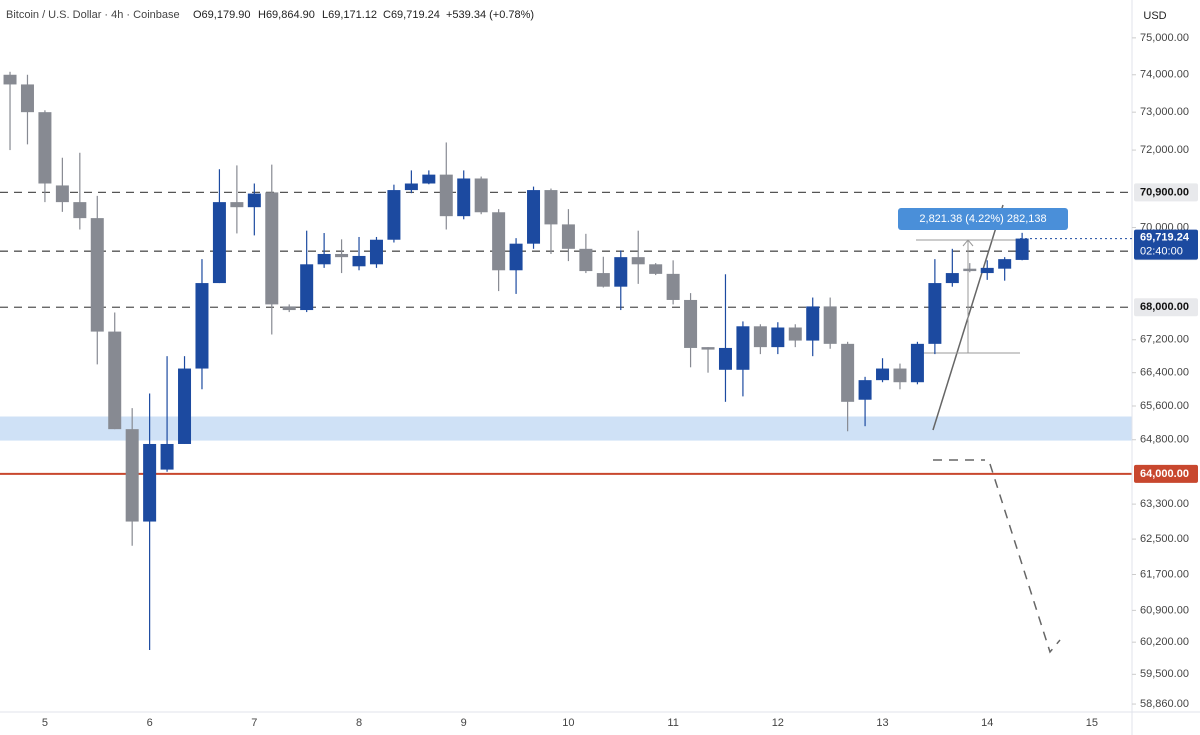 This screenshot has height=735, width=1200. What do you see at coordinates (1161, 251) in the screenshot?
I see `countdown-label: 02:40:00` at bounding box center [1161, 251].